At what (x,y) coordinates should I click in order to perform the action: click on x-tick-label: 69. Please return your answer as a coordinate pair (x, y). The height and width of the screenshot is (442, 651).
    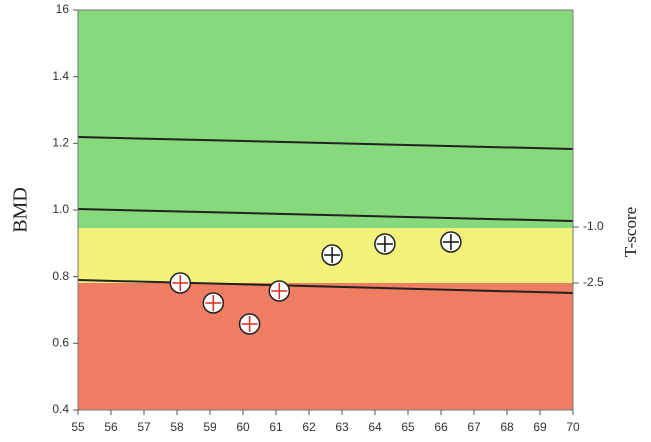
    Looking at the image, I should click on (540, 427).